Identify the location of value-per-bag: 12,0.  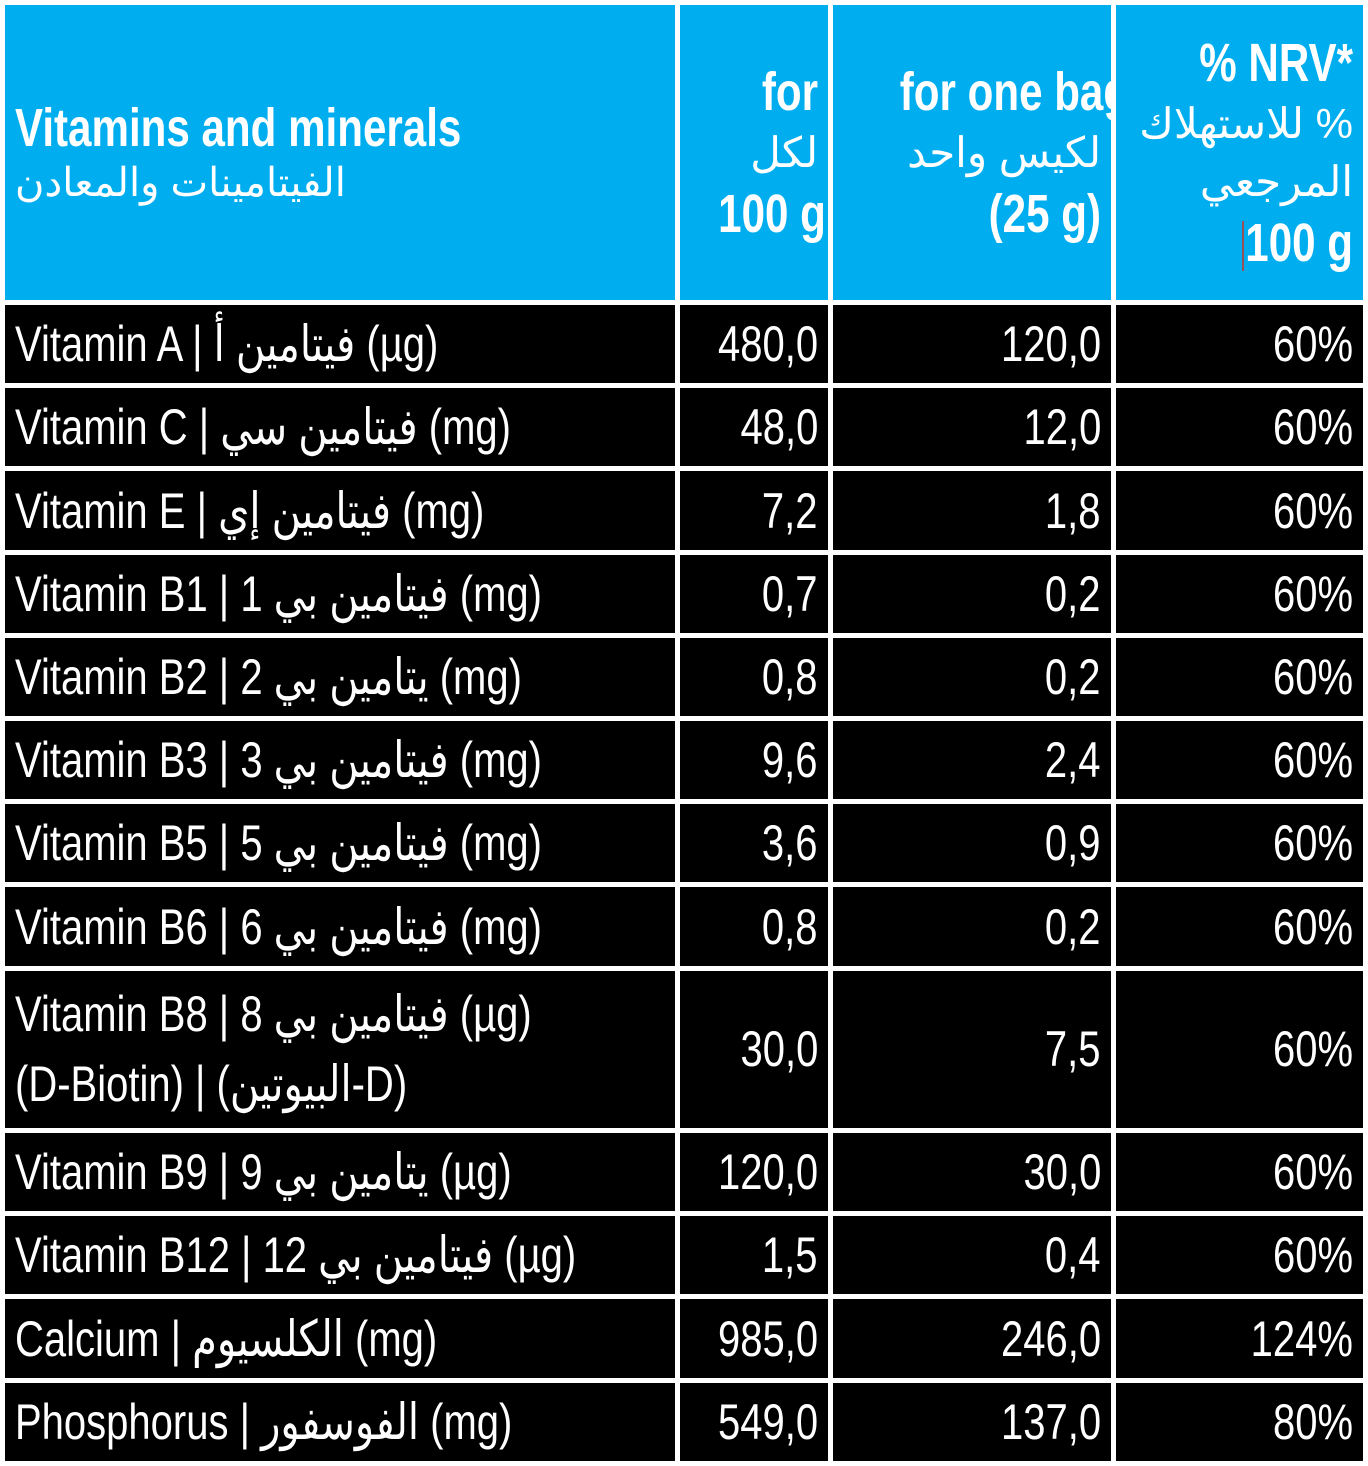
(972, 427).